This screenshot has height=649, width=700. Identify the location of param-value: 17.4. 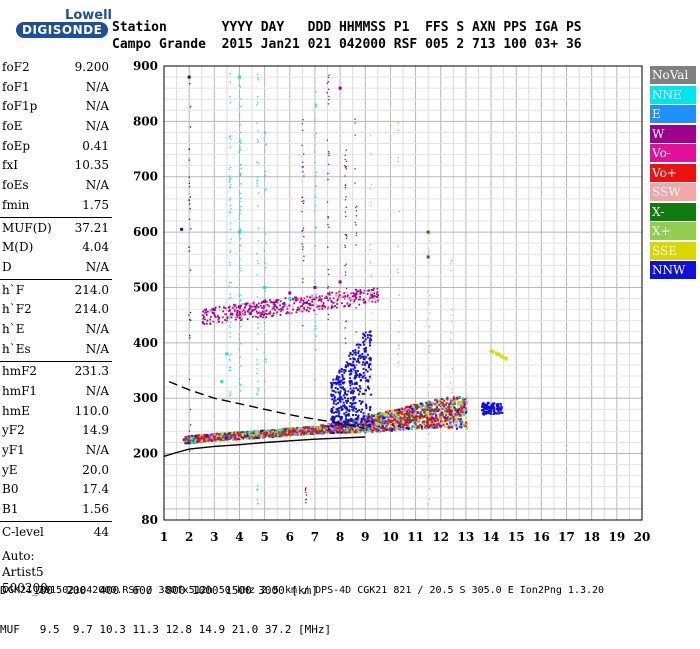
(95, 489).